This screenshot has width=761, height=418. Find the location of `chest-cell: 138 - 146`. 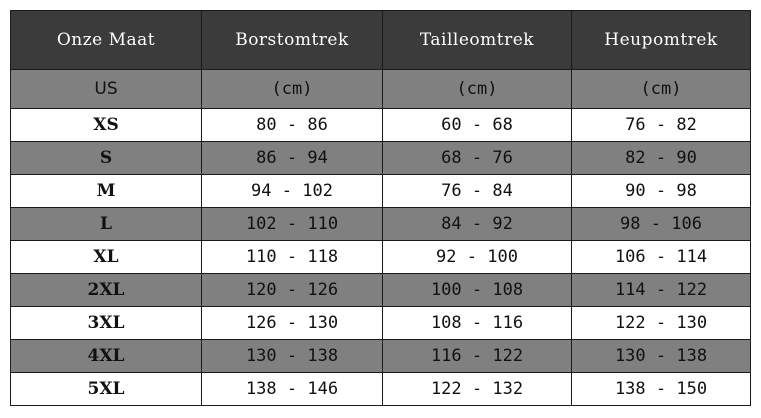

chest-cell: 138 - 146 is located at coordinates (292, 389).